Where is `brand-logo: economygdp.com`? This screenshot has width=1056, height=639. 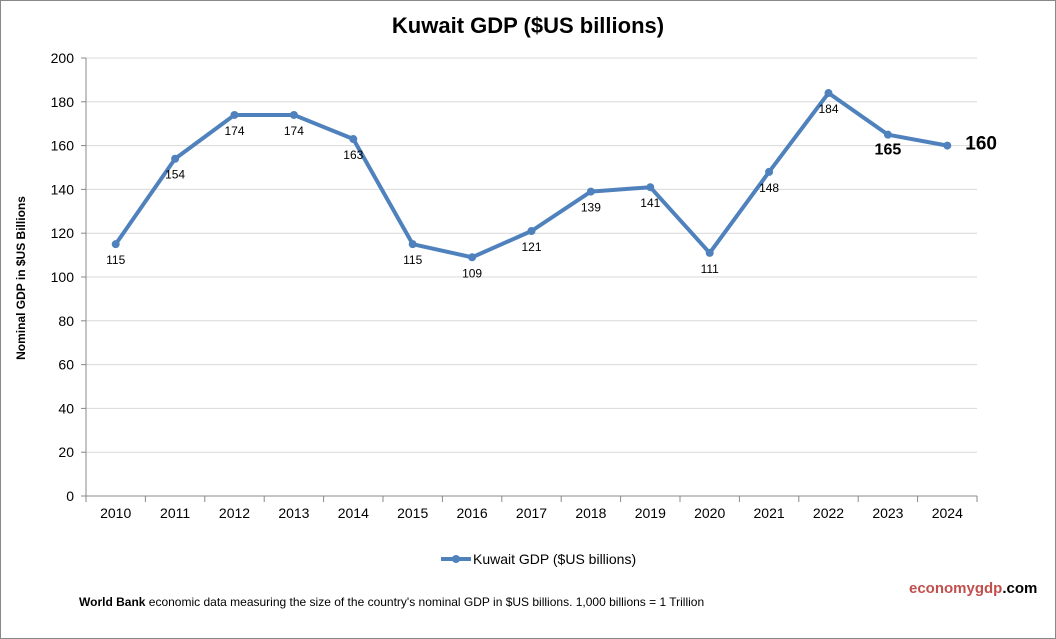
brand-logo: economygdp.com is located at coordinates (973, 588).